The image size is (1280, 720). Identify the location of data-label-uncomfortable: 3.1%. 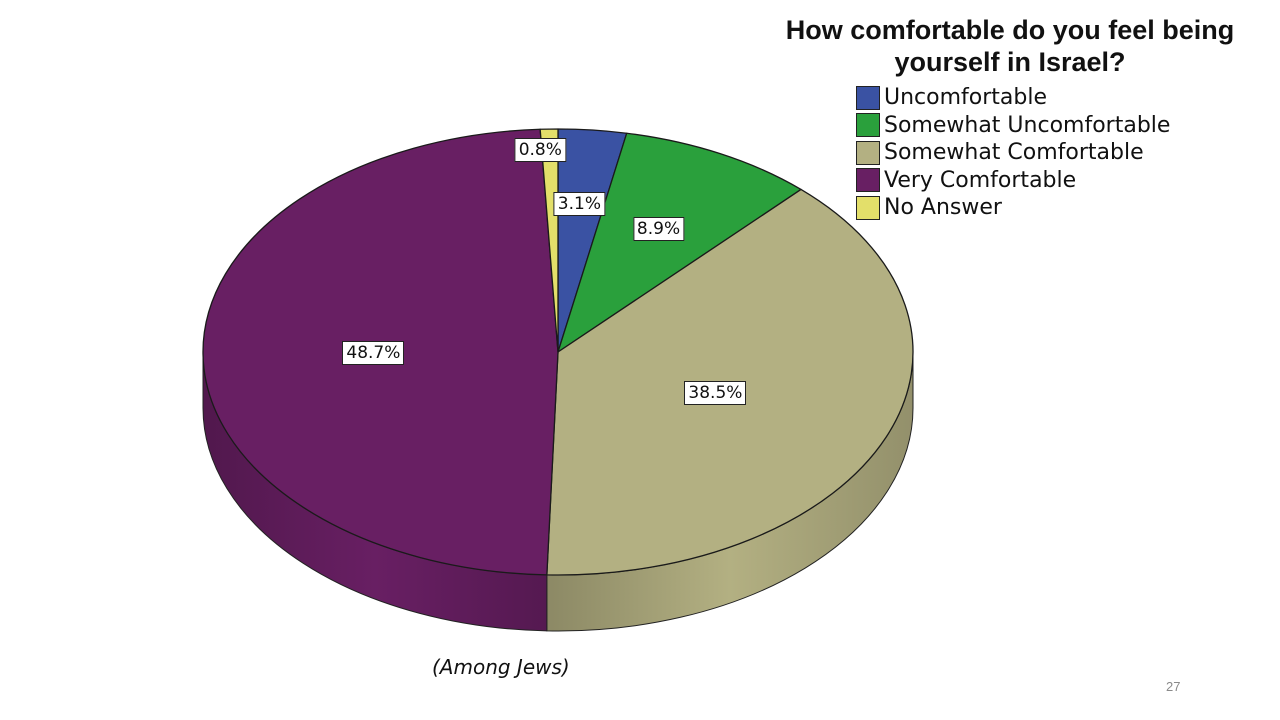
(579, 204).